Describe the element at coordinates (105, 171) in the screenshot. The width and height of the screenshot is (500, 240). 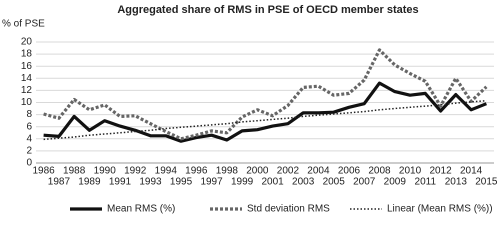
I see `x-tick-label: 1990` at that location.